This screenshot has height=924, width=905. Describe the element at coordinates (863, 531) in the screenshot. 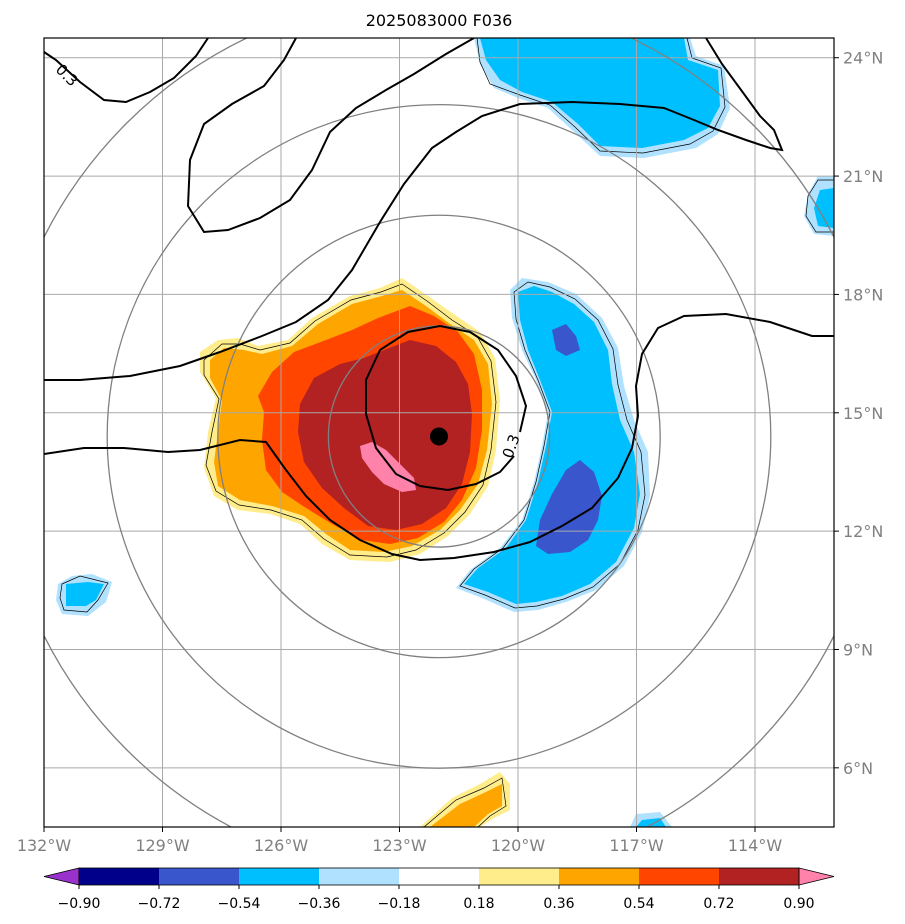

I see `y-tick-label-4: 12°N` at that location.